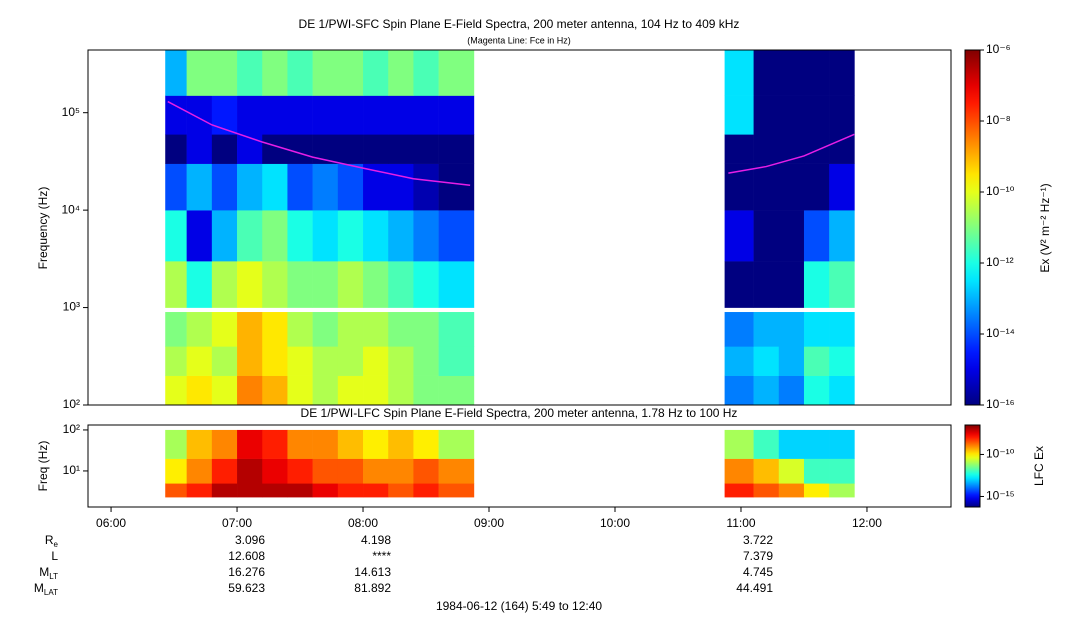 The height and width of the screenshot is (620, 1083). Describe the element at coordinates (246, 572) in the screenshot. I see `ephemeris-value: 16.276` at that location.